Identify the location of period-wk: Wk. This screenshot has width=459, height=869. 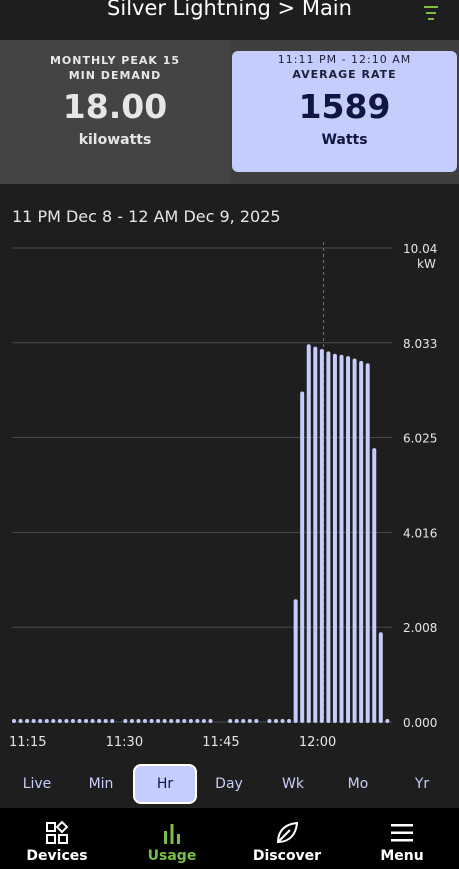
(293, 784).